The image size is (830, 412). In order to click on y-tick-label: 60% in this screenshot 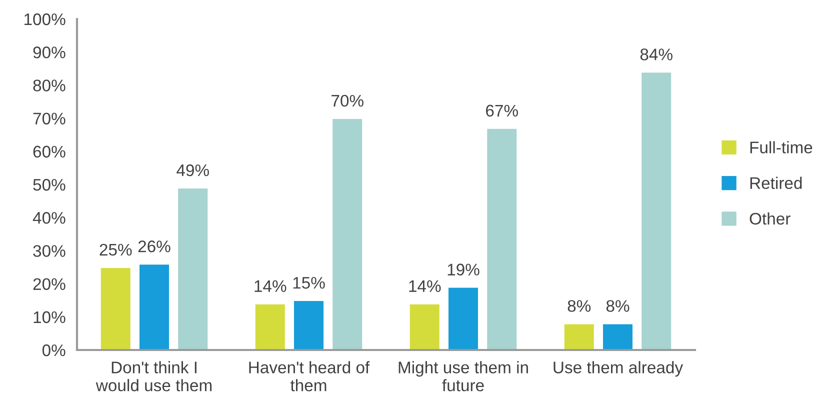, I will do `click(49, 152)`.